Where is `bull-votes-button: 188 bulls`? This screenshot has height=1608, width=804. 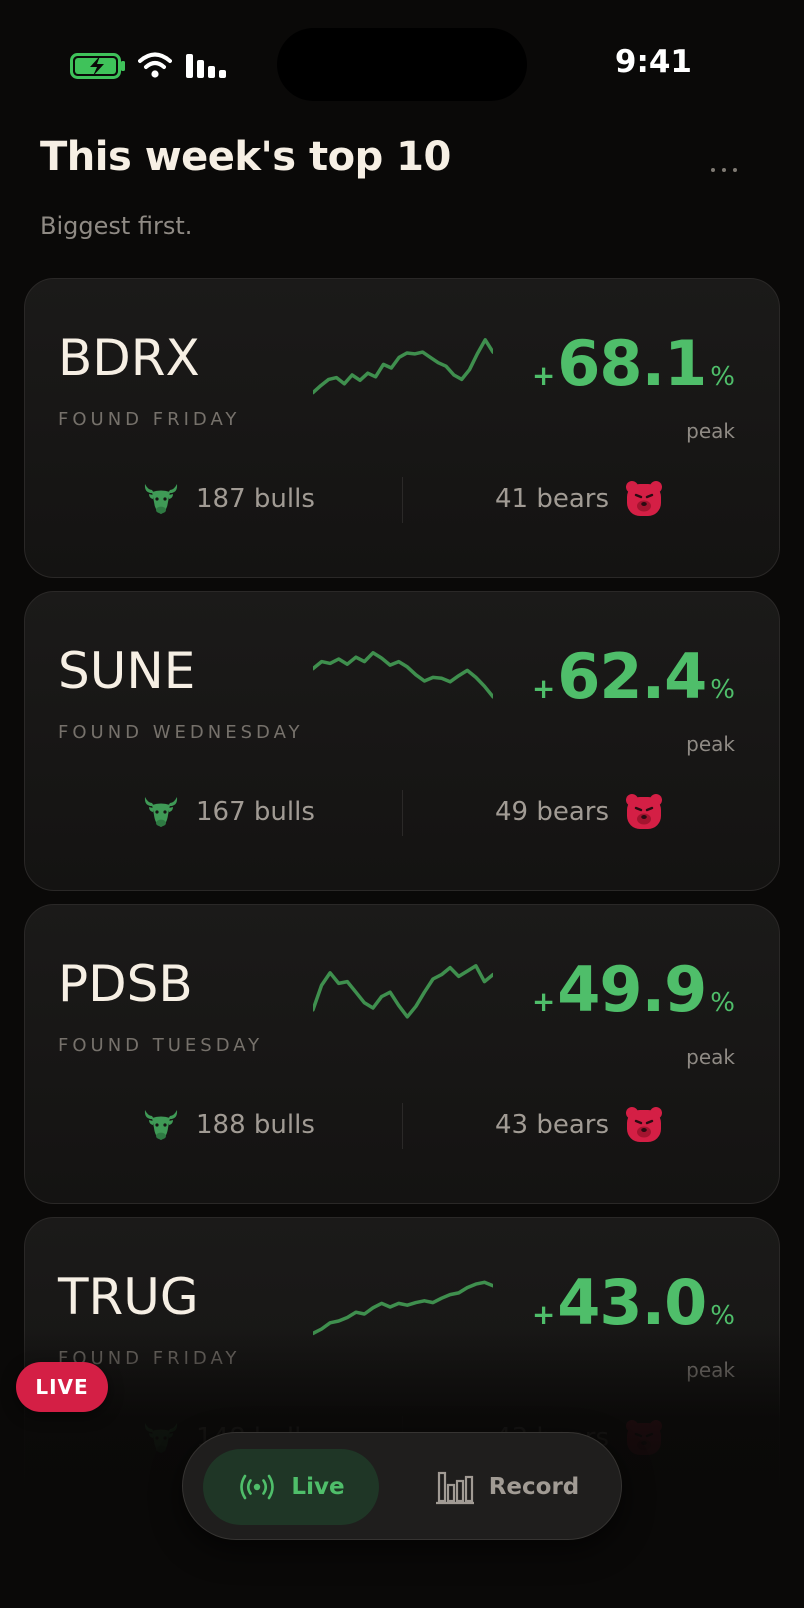
bull-votes-button: 188 bulls is located at coordinates (227, 1125).